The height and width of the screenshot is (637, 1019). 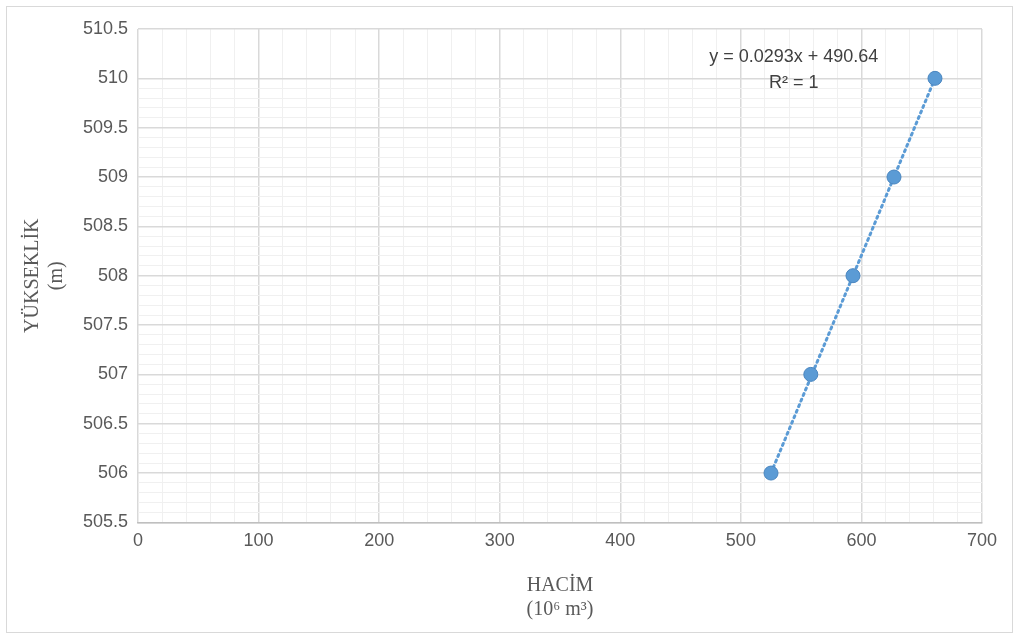 I want to click on y-tick-label: 508.5, so click(x=106, y=225).